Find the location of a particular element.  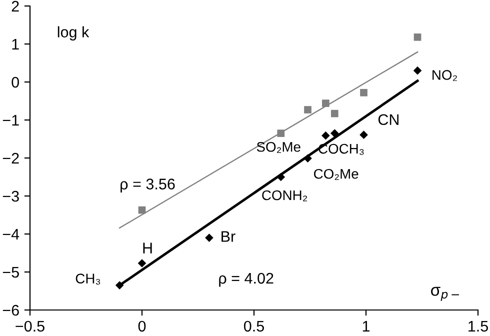

y-tick-label: 0 is located at coordinates (15, 82).